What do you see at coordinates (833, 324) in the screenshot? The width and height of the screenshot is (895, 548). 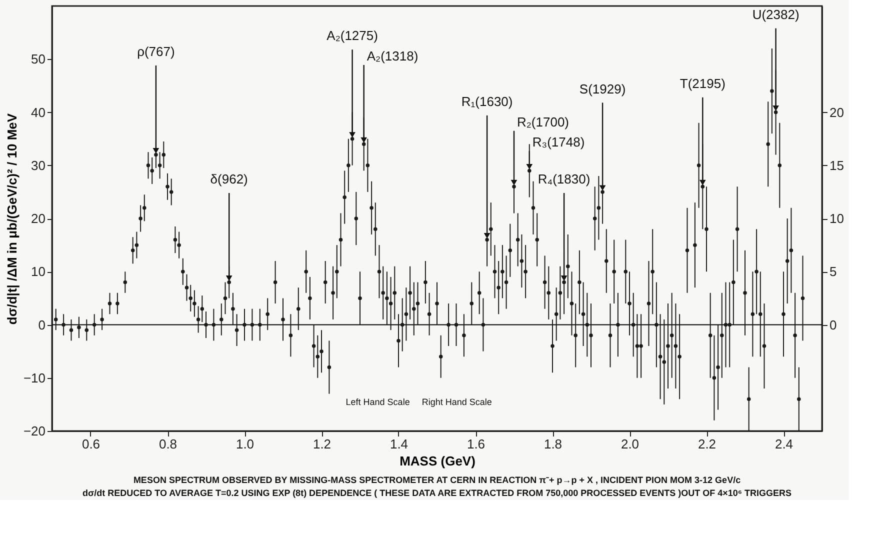 I see `y2-tick-label: 0` at bounding box center [833, 324].